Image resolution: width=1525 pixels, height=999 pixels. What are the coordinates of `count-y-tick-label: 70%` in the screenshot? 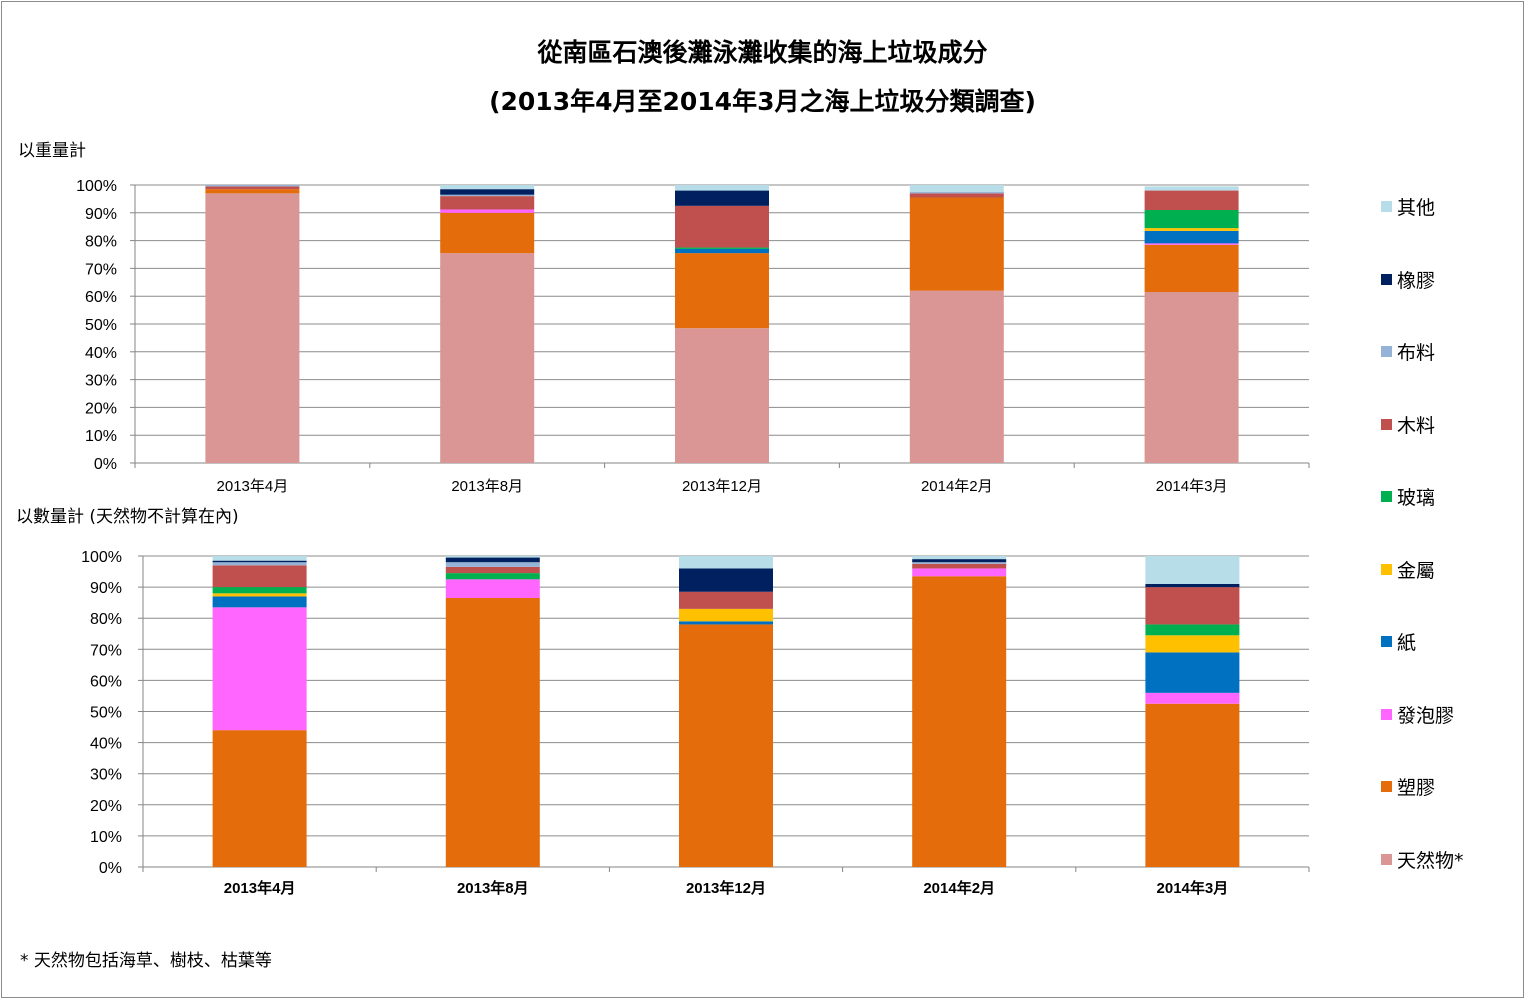 It's located at (106, 650).